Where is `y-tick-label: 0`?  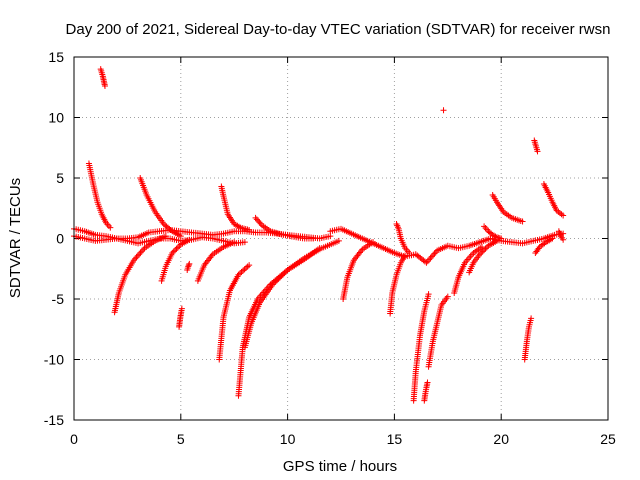 y-tick-label: 0 is located at coordinates (60, 239).